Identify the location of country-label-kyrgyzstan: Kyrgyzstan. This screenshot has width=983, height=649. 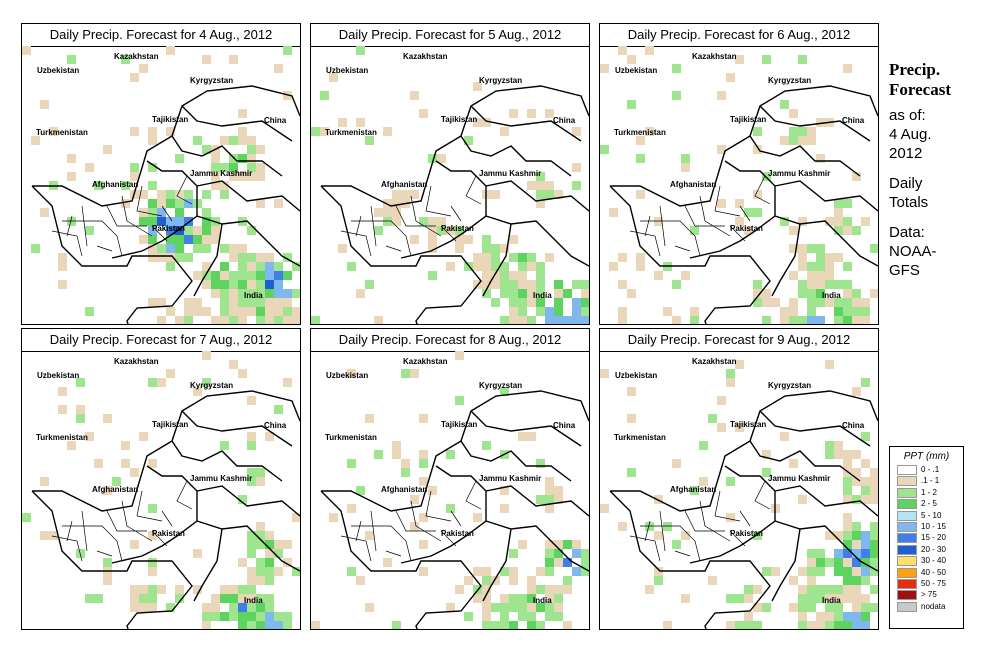
(790, 80).